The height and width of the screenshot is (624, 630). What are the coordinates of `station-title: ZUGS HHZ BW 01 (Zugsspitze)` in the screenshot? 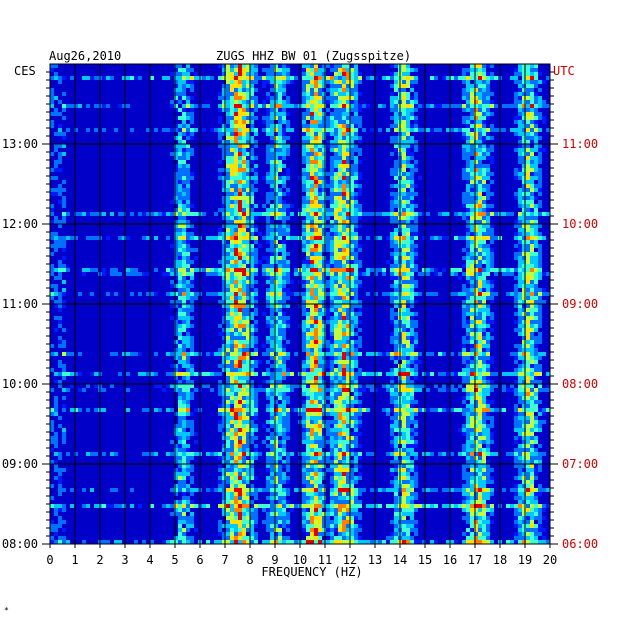 It's located at (314, 56).